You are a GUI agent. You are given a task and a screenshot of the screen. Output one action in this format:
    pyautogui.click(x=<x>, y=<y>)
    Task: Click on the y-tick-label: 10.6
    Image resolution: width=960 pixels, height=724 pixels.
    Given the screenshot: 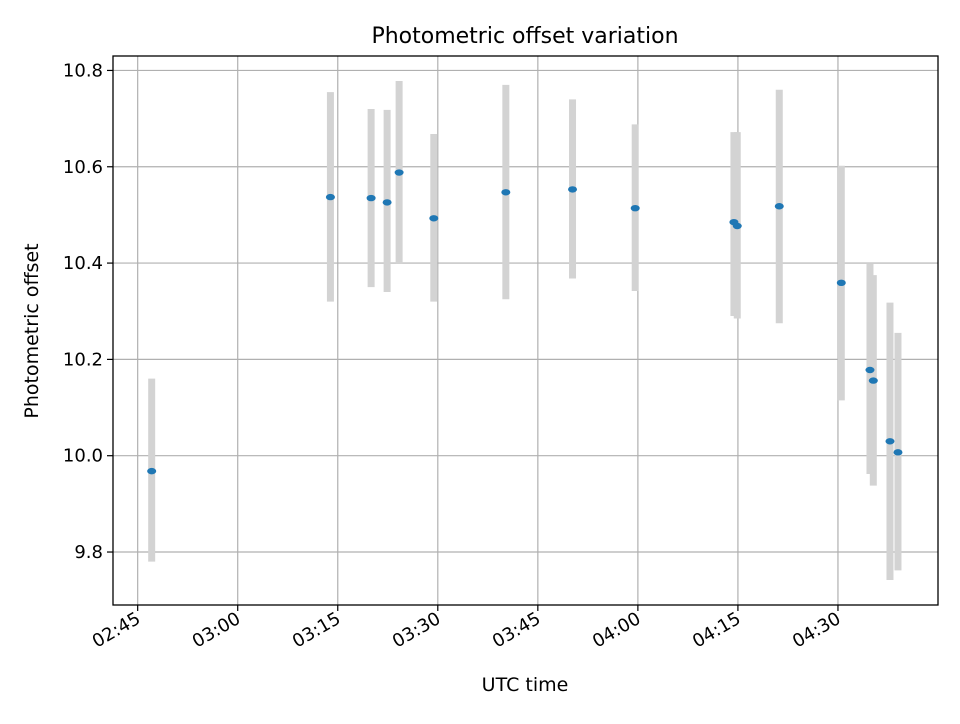 What is the action you would take?
    pyautogui.click(x=83, y=167)
    